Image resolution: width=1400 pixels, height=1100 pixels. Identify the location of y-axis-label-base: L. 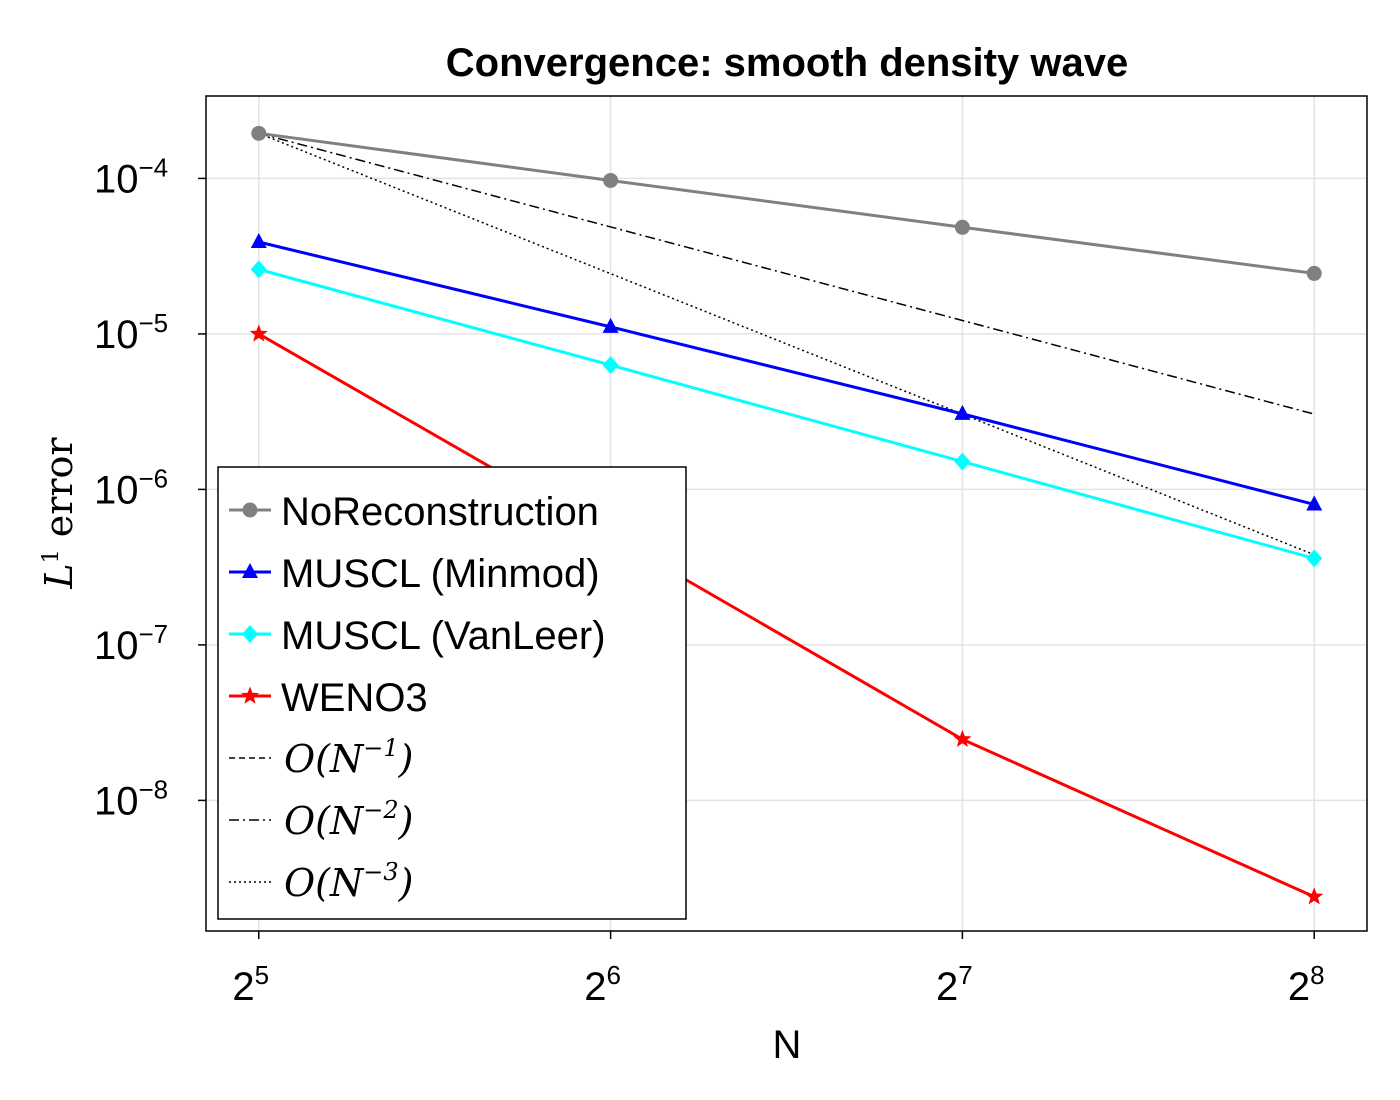
(59, 576).